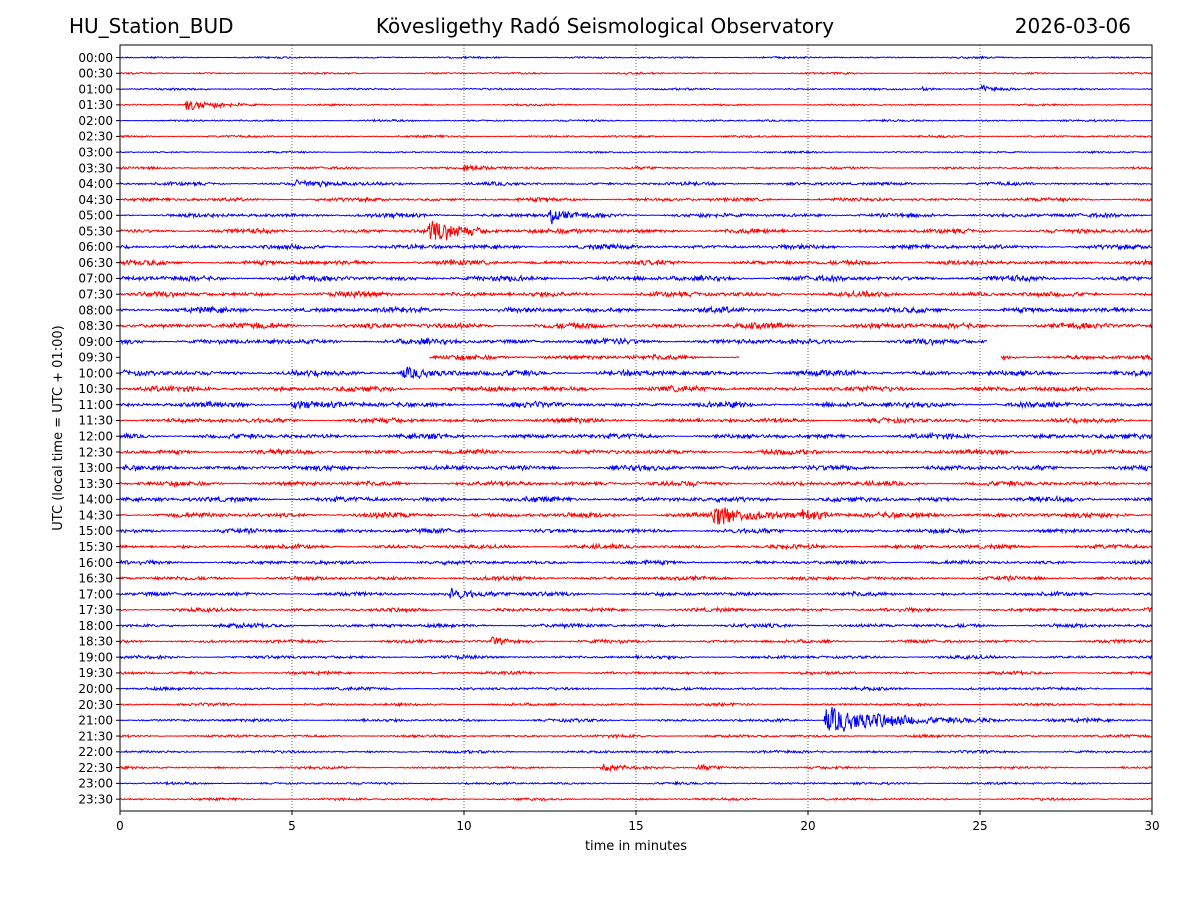 The image size is (1200, 900). I want to click on y-tick-label-0200: 02:00, so click(95, 121).